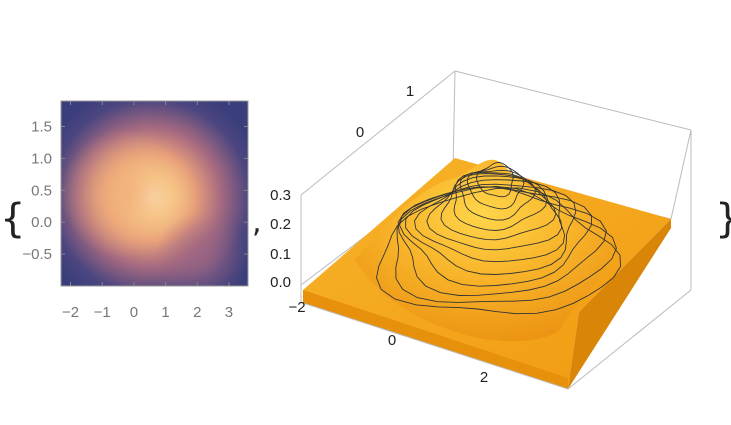  What do you see at coordinates (723, 219) in the screenshot?
I see `list-close-brace: }` at bounding box center [723, 219].